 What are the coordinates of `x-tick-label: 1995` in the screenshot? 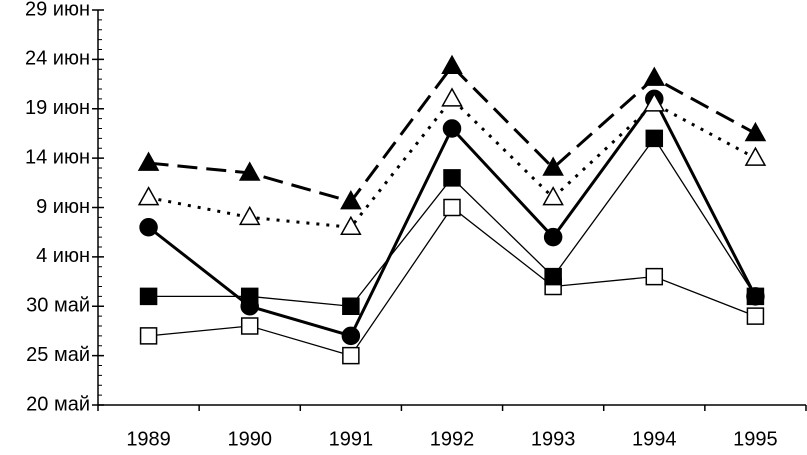 It's located at (755, 439).